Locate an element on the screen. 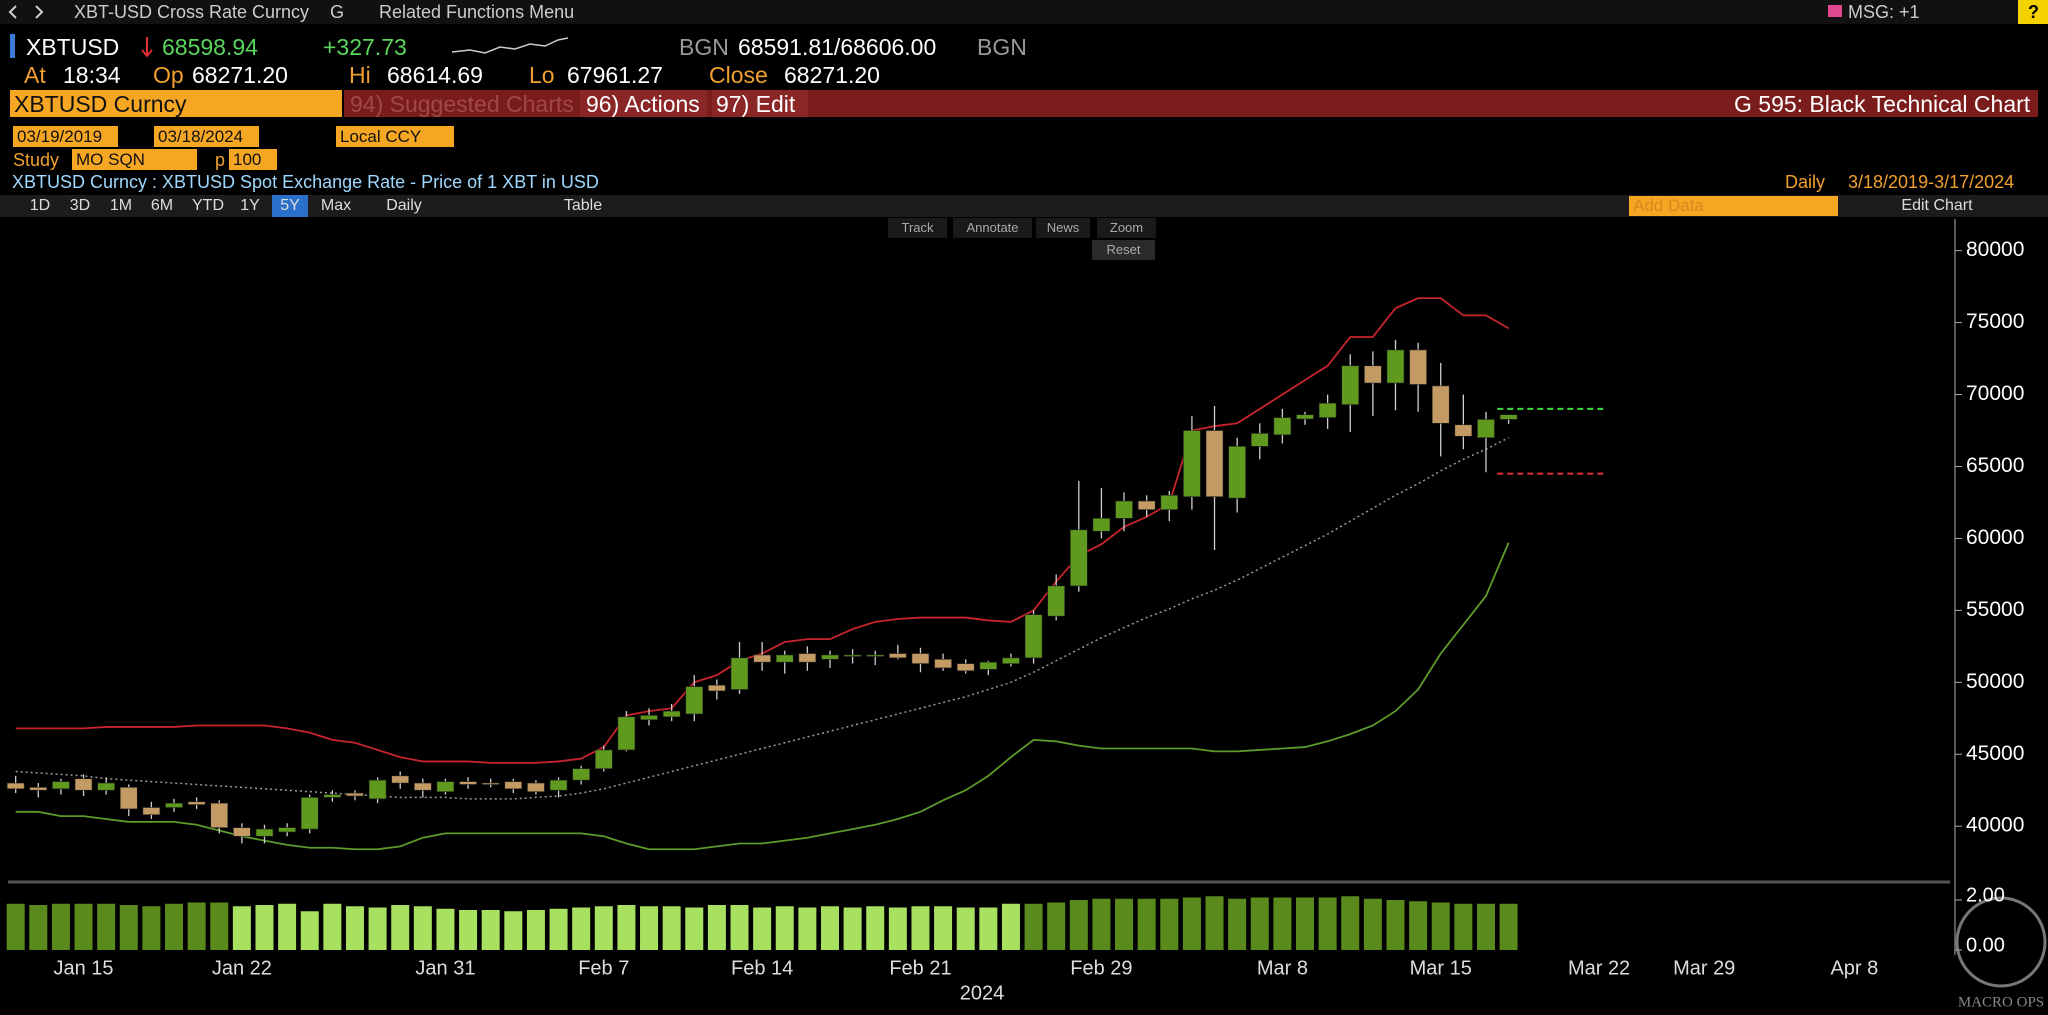 Image resolution: width=2048 pixels, height=1015 pixels. y-tick-label: 70000 is located at coordinates (1995, 393).